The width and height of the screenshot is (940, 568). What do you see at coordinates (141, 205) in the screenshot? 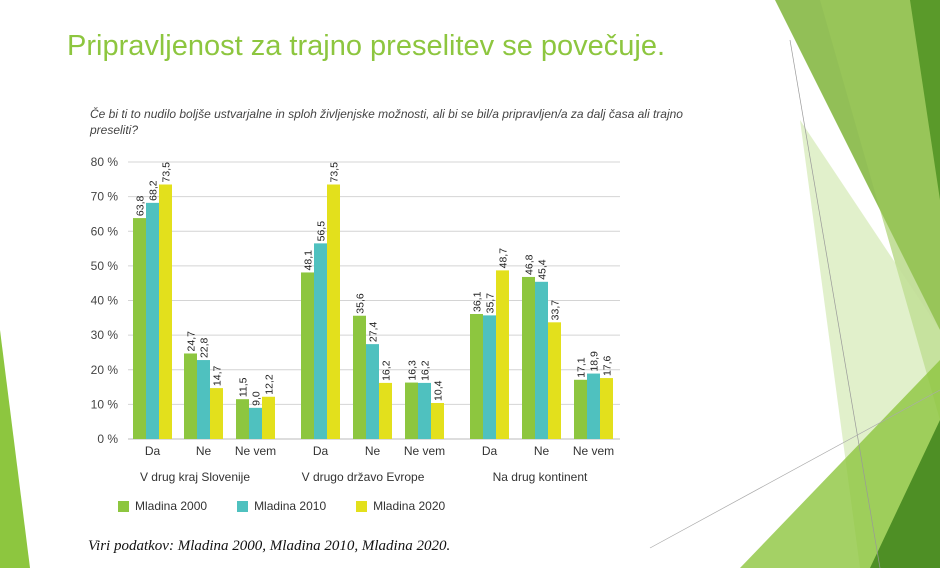
I see `data-label: 63,8` at bounding box center [141, 205].